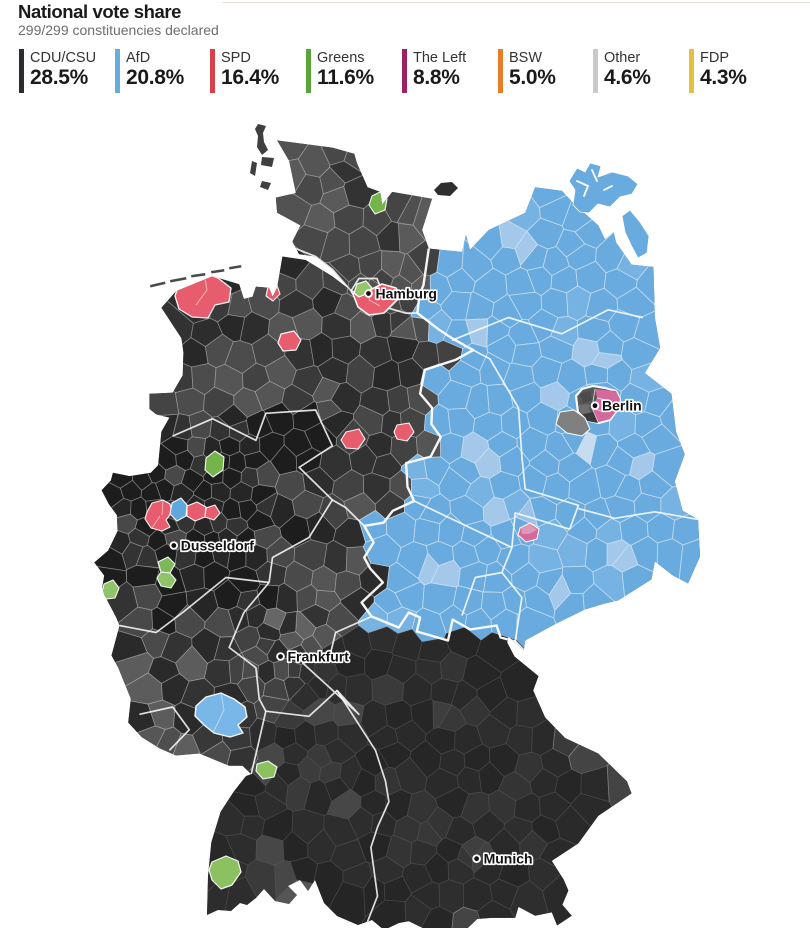 This screenshot has width=810, height=928. I want to click on svg-text: Frankfurt, so click(319, 657).